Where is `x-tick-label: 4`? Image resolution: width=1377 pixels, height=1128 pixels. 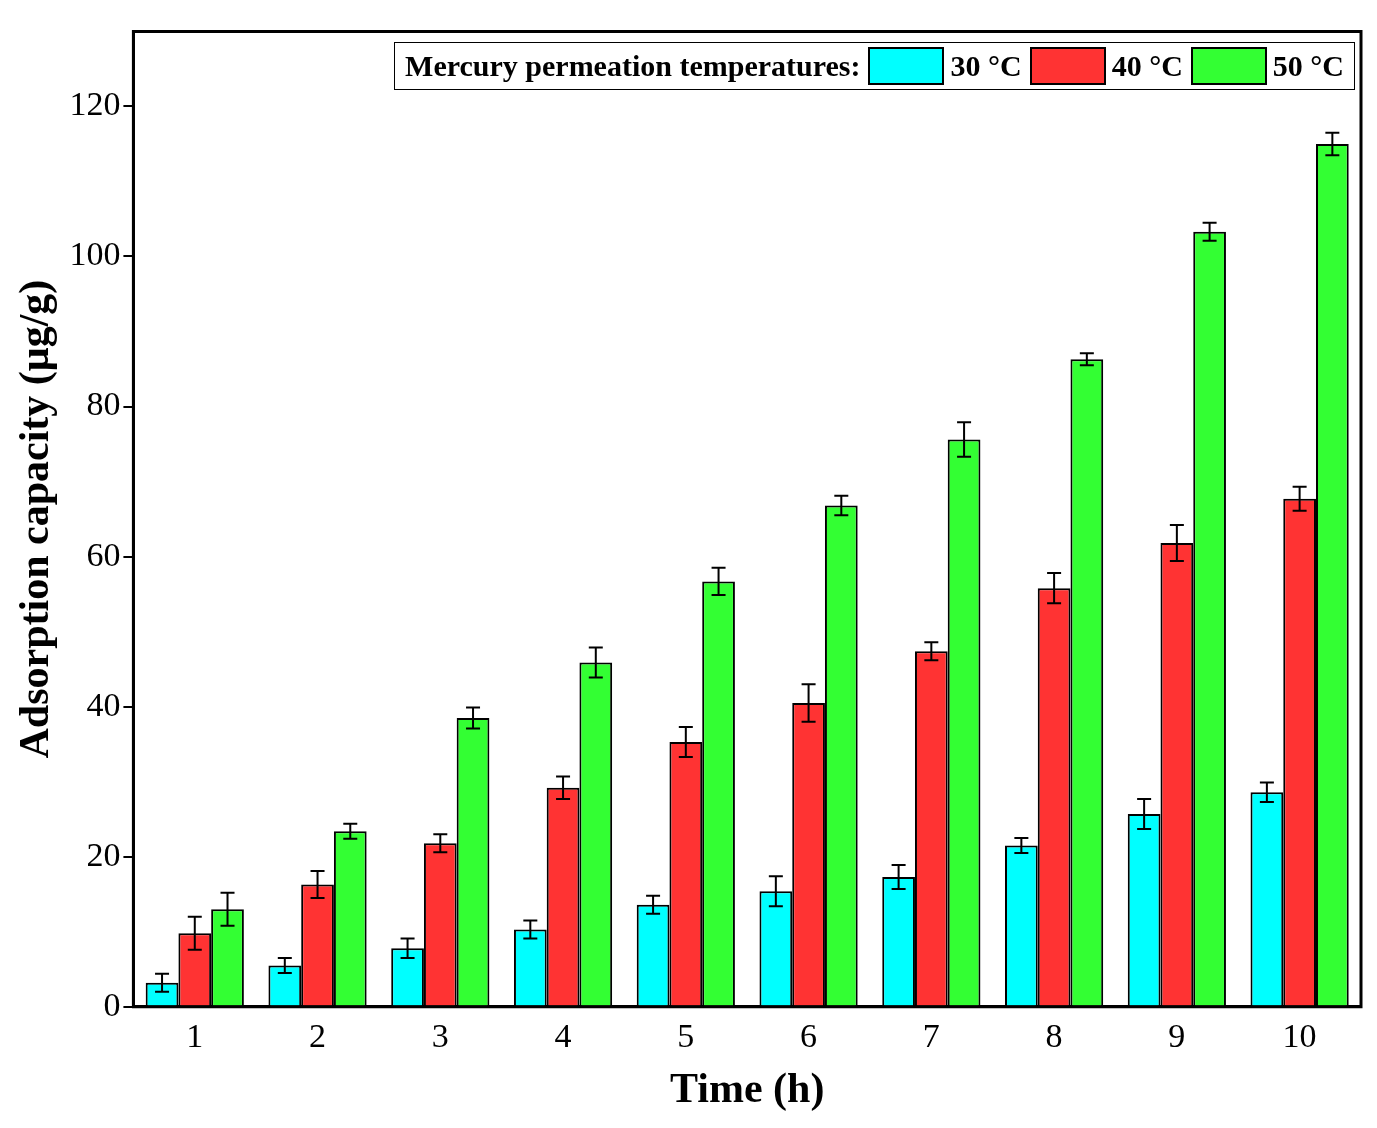
x-tick-label: 4 is located at coordinates (563, 1036).